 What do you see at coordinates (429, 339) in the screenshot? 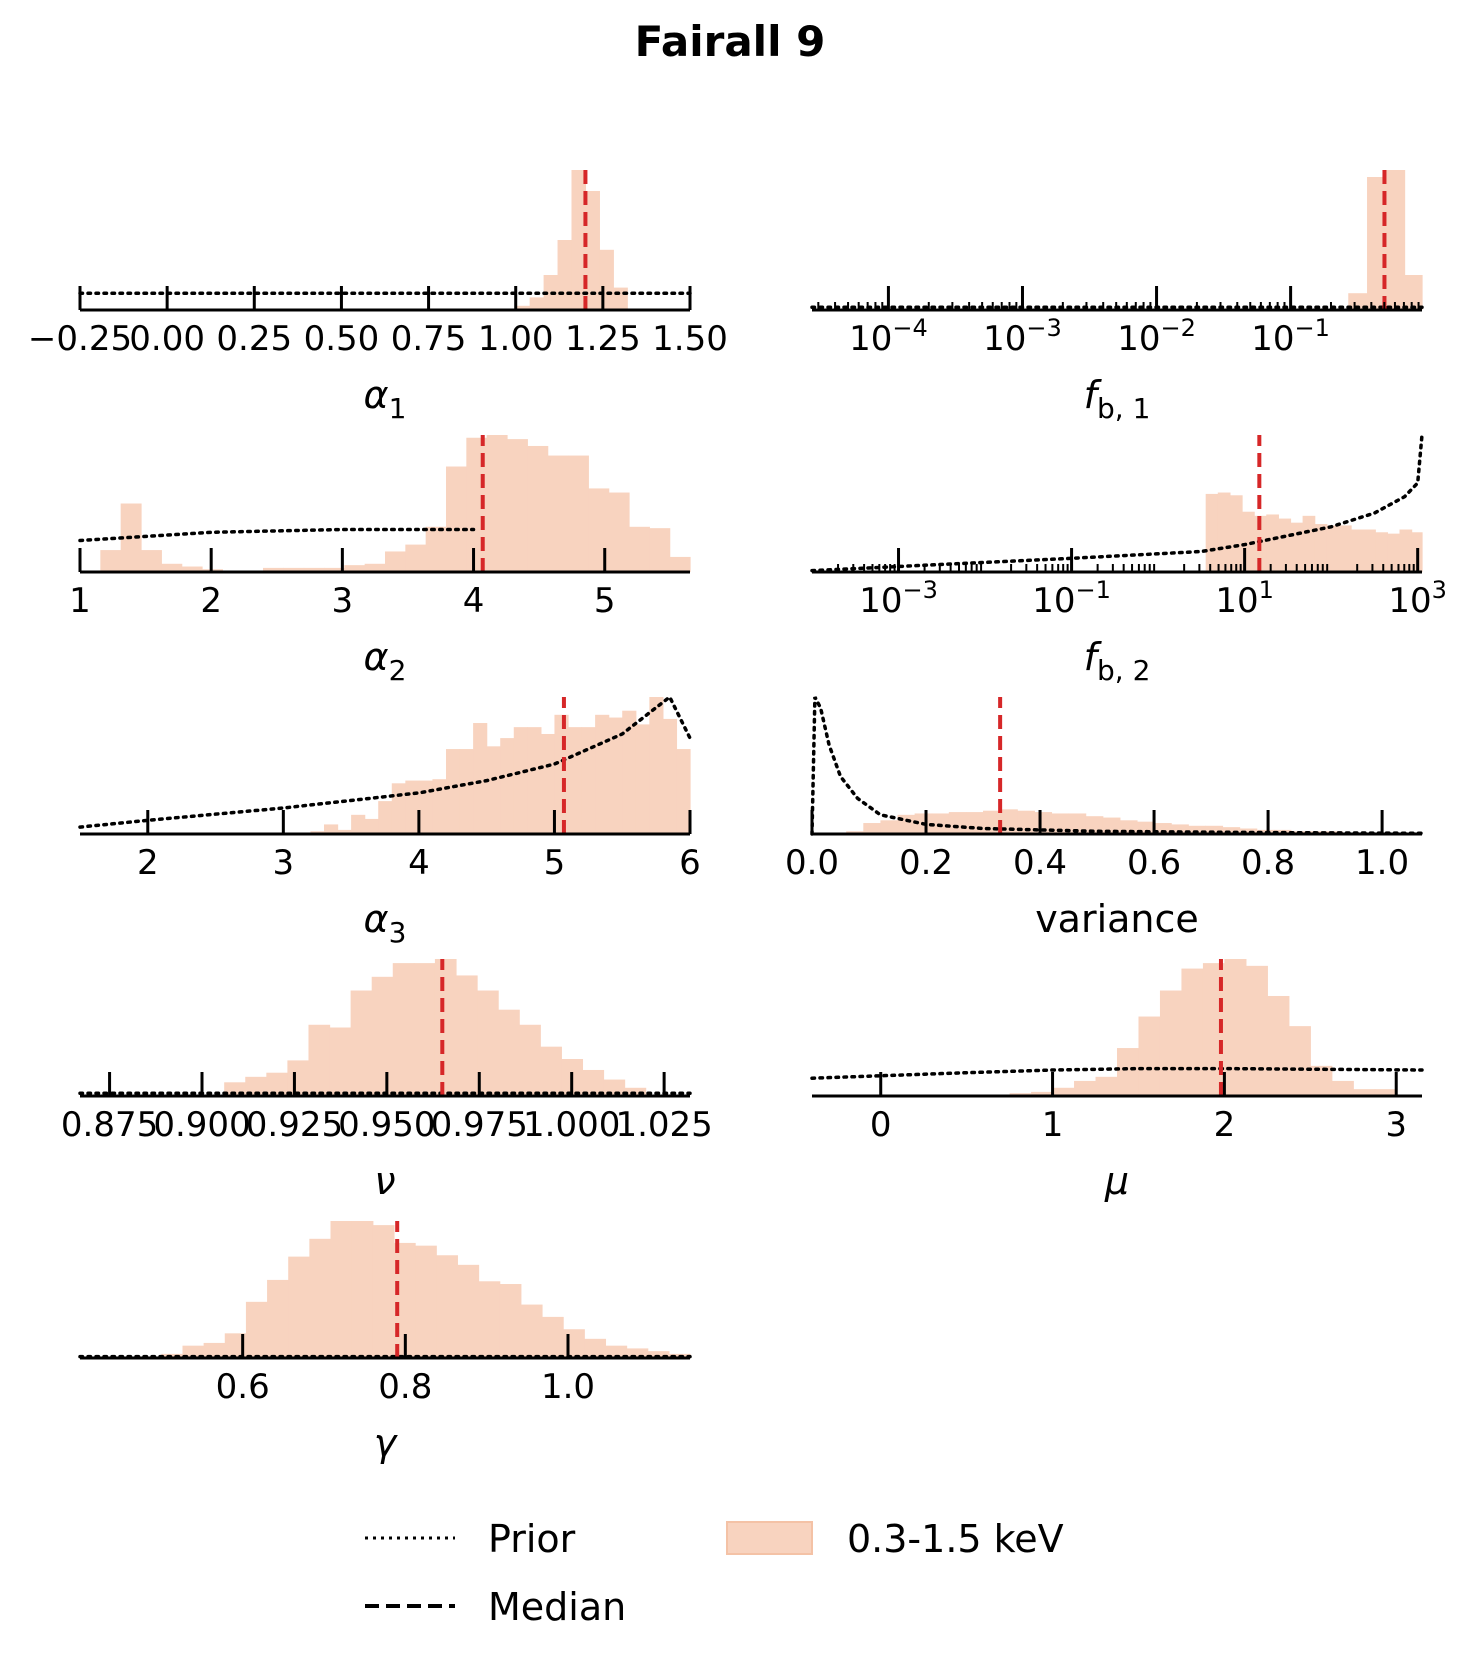
I see `tick-label: 0.75` at bounding box center [429, 339].